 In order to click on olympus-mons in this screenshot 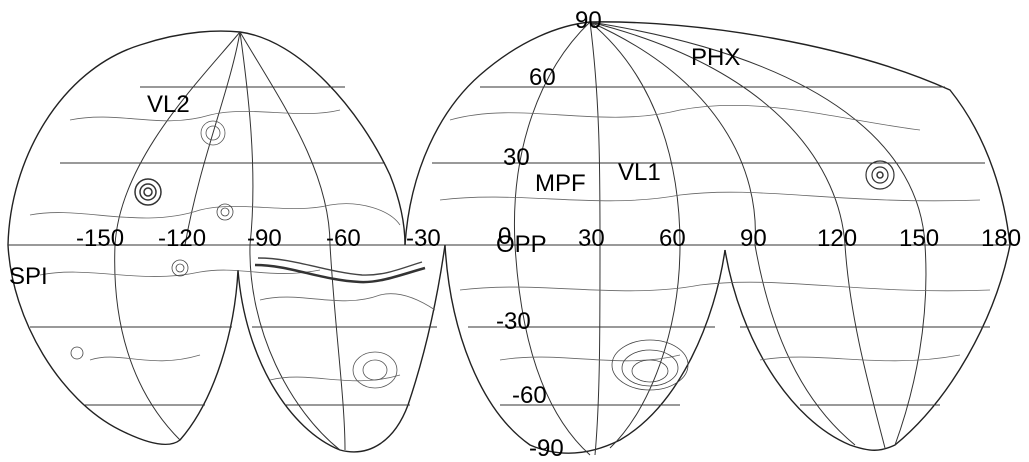, I will do `click(148, 192)`.